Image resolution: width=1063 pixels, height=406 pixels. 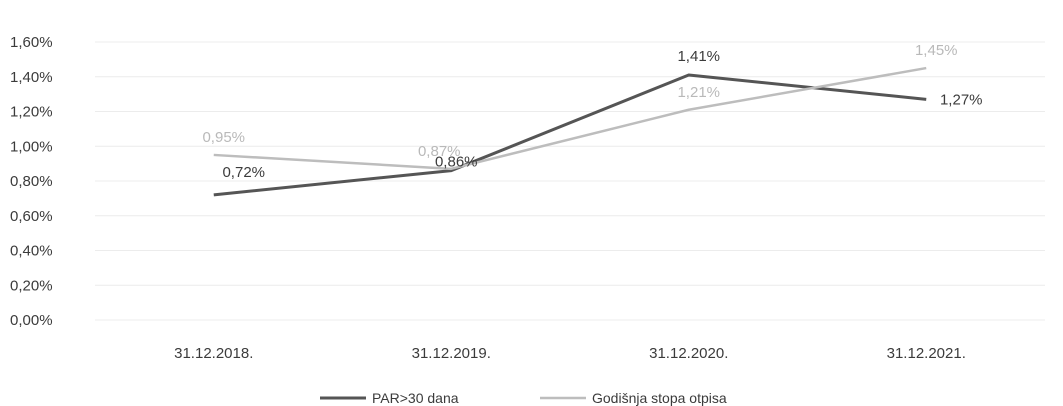 I want to click on data-label: 1,21%, so click(x=698, y=92).